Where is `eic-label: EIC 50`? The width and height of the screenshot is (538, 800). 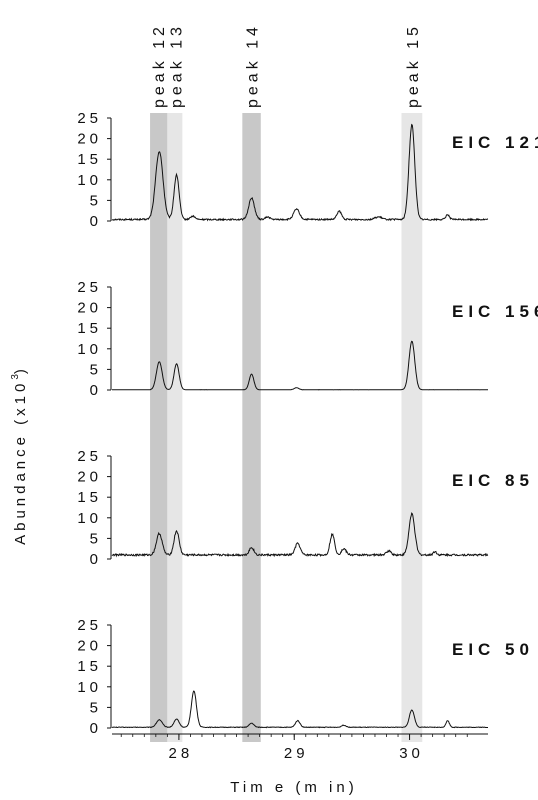
eic-label: EIC 50 is located at coordinates (493, 649).